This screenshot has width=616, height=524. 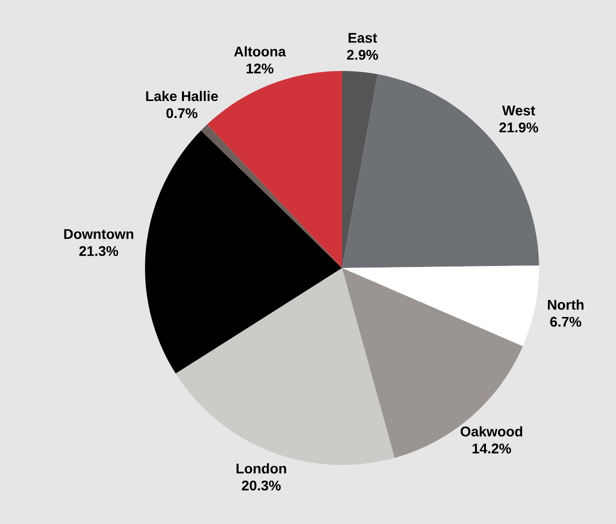 I want to click on data-label: 2.9%, so click(x=362, y=55).